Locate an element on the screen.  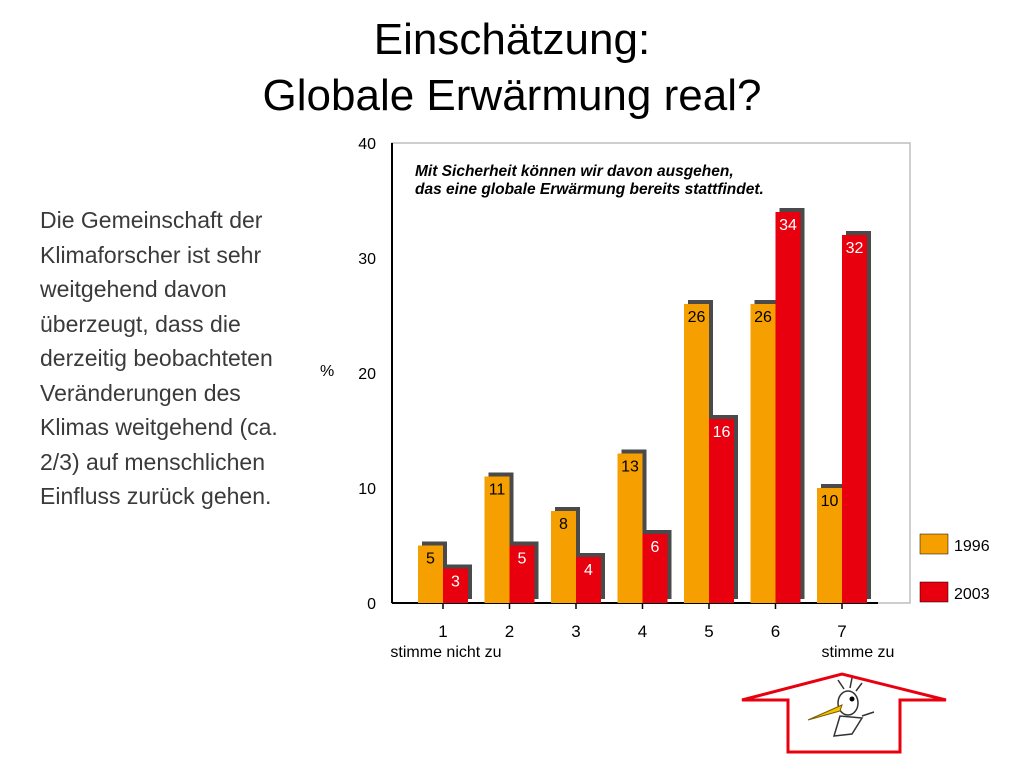
x-tick-label: 4 is located at coordinates (642, 631).